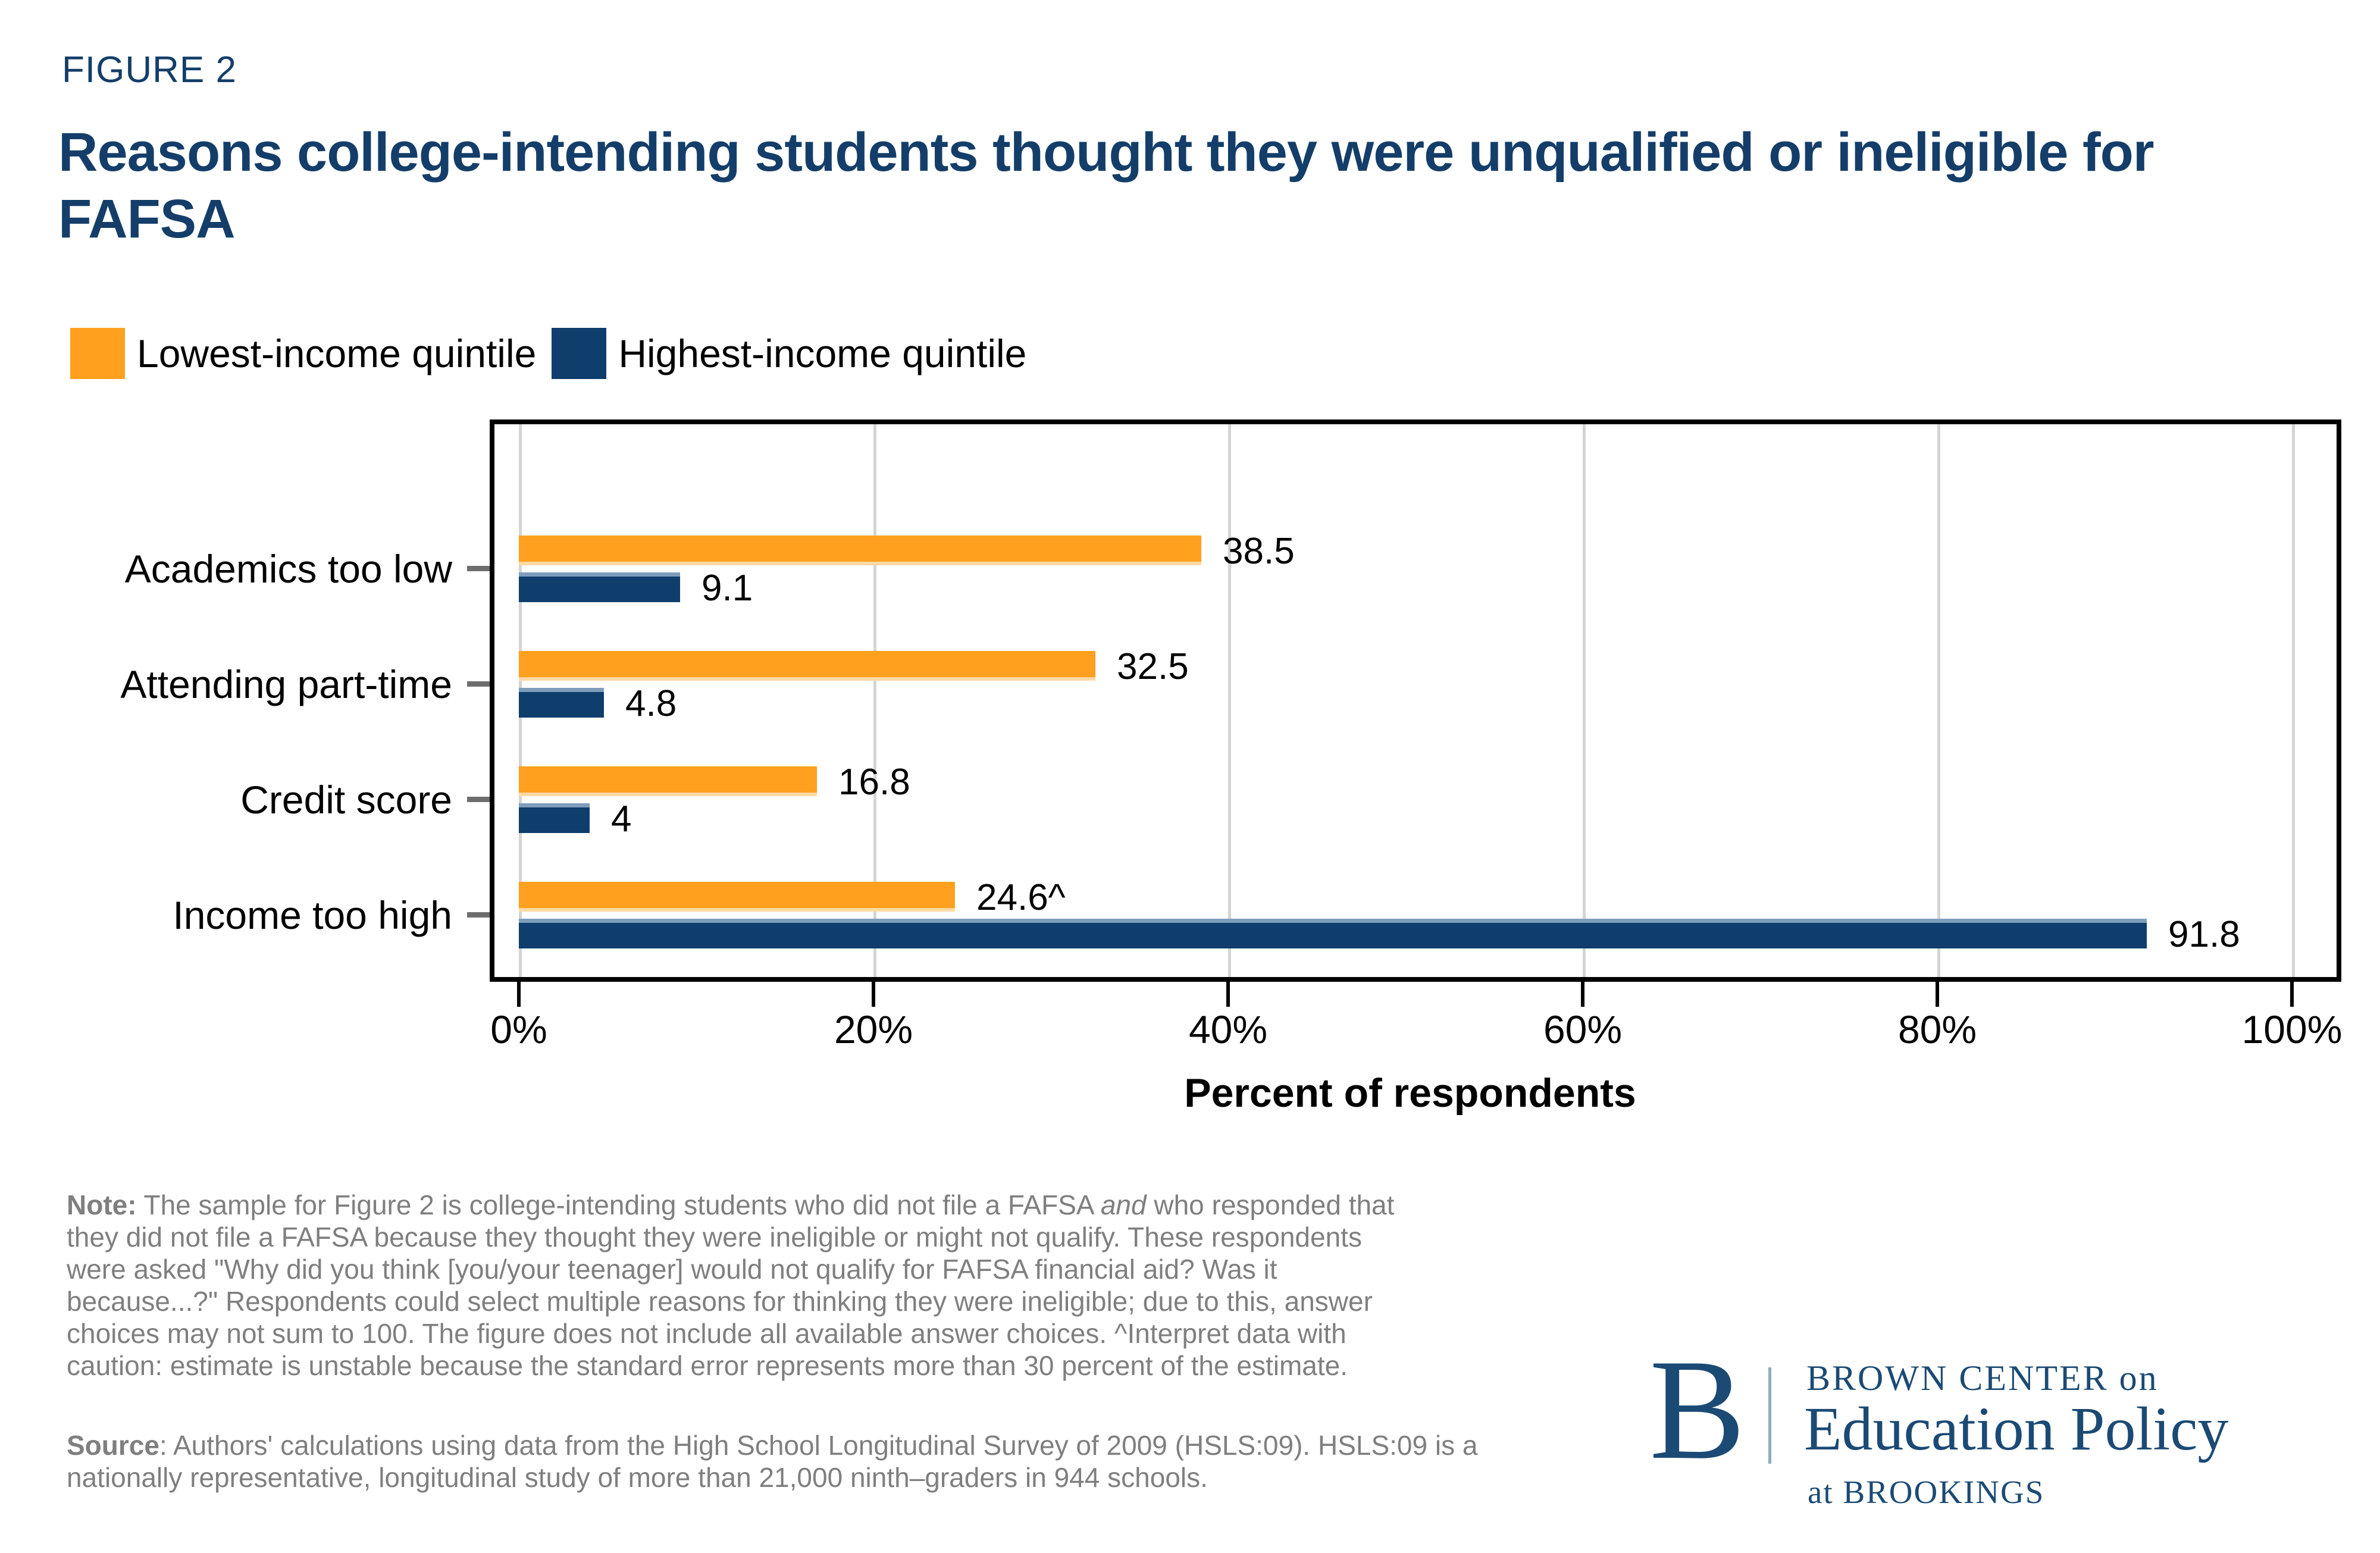 This screenshot has height=1553, width=2380. What do you see at coordinates (1982, 1378) in the screenshot?
I see `logo-brown-center: BROWN CENTER on` at bounding box center [1982, 1378].